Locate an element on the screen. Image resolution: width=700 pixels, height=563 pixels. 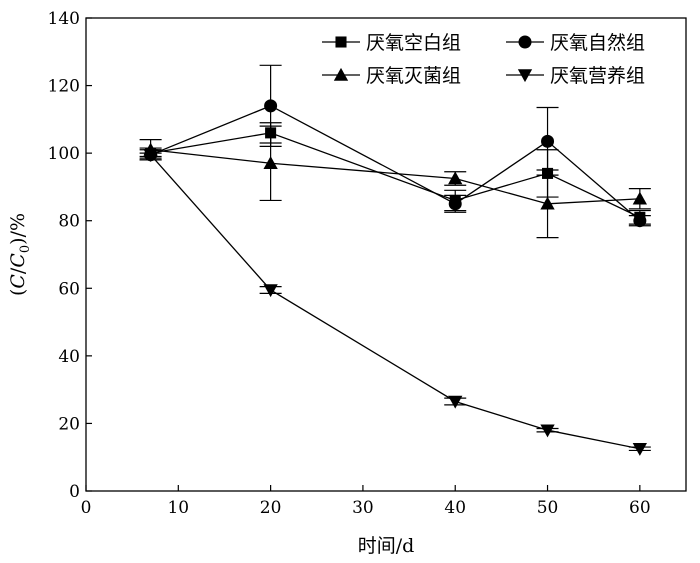
y-tick-label: 140 is located at coordinates (64, 19).